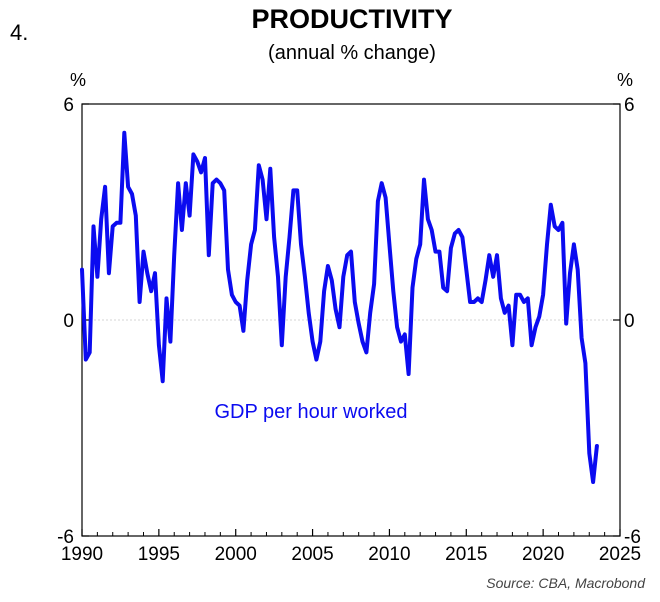 The image size is (660, 602). I want to click on source-note: Source: CBA, Macrobond, so click(566, 583).